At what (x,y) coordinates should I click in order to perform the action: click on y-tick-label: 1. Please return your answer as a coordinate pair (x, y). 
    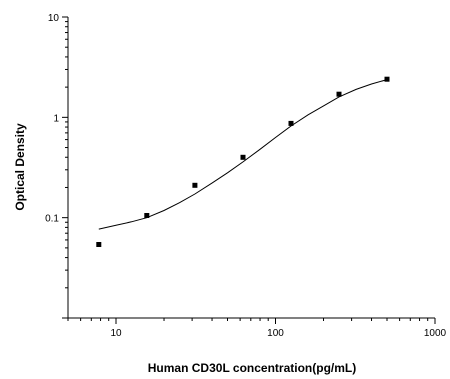
    Looking at the image, I should click on (56, 118).